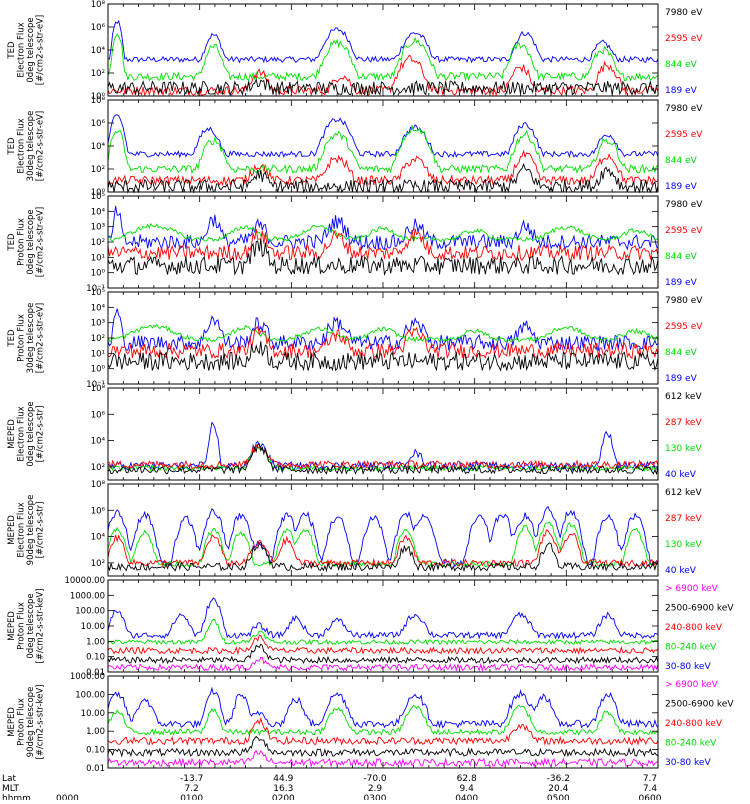 The image size is (750, 804). Describe the element at coordinates (191, 779) in the screenshot. I see `lat-value: -13.7` at that location.